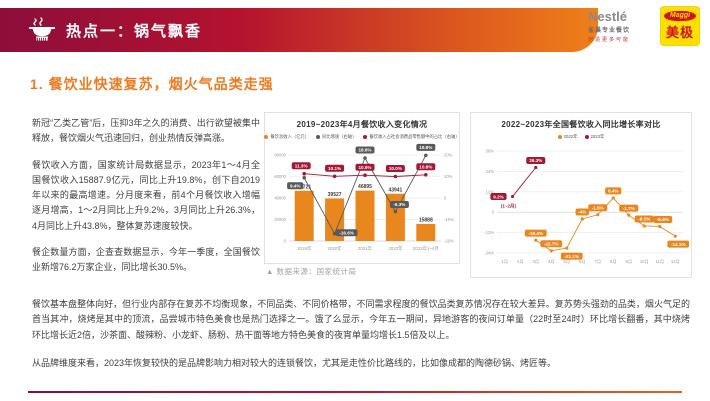 The image size is (710, 401). I want to click on chart-text: 10.6%, so click(364, 167).